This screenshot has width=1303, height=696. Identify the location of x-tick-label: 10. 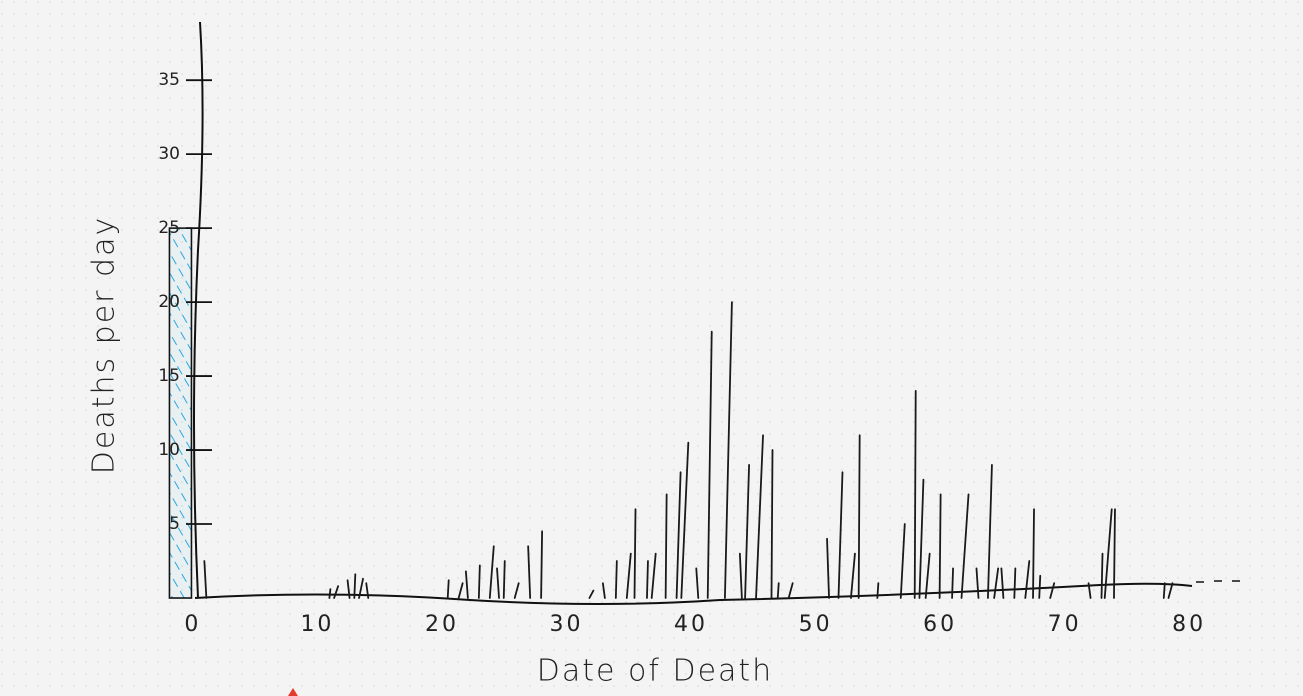
(317, 624).